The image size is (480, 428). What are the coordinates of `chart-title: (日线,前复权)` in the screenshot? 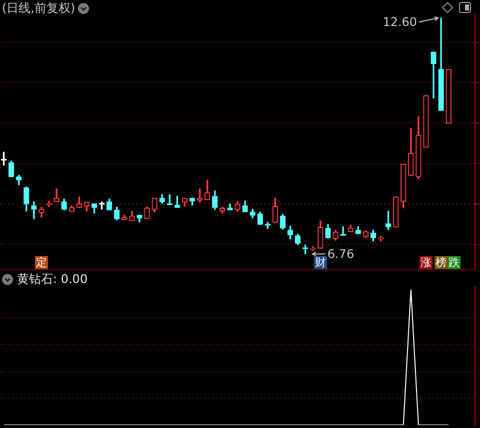 It's located at (39, 8).